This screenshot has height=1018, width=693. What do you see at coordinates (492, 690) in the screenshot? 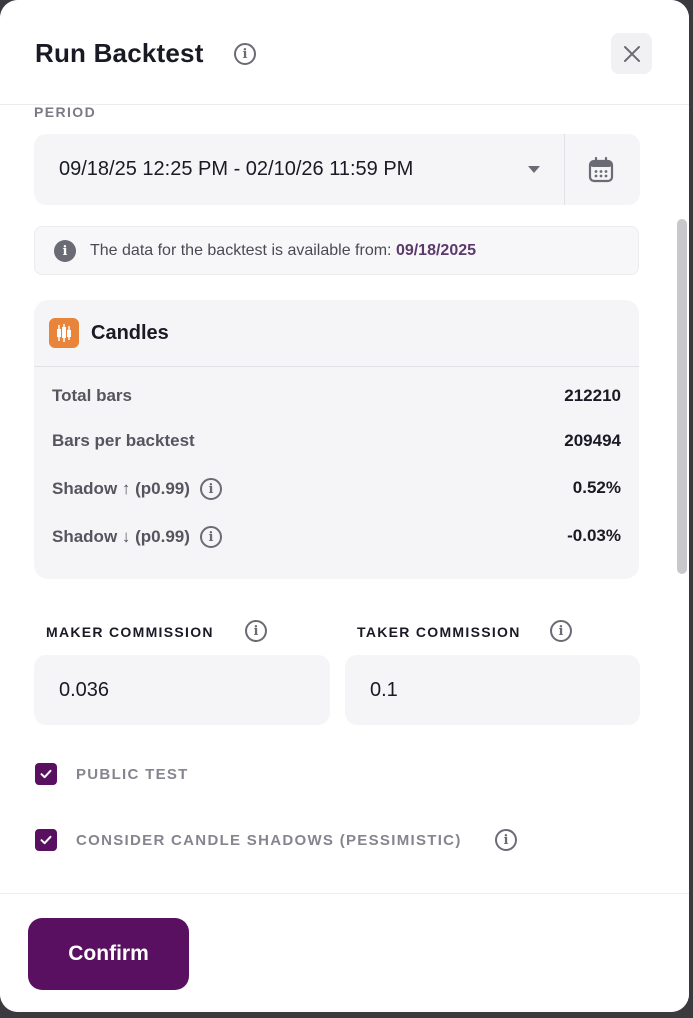
I see `taker-commission-input` at bounding box center [492, 690].